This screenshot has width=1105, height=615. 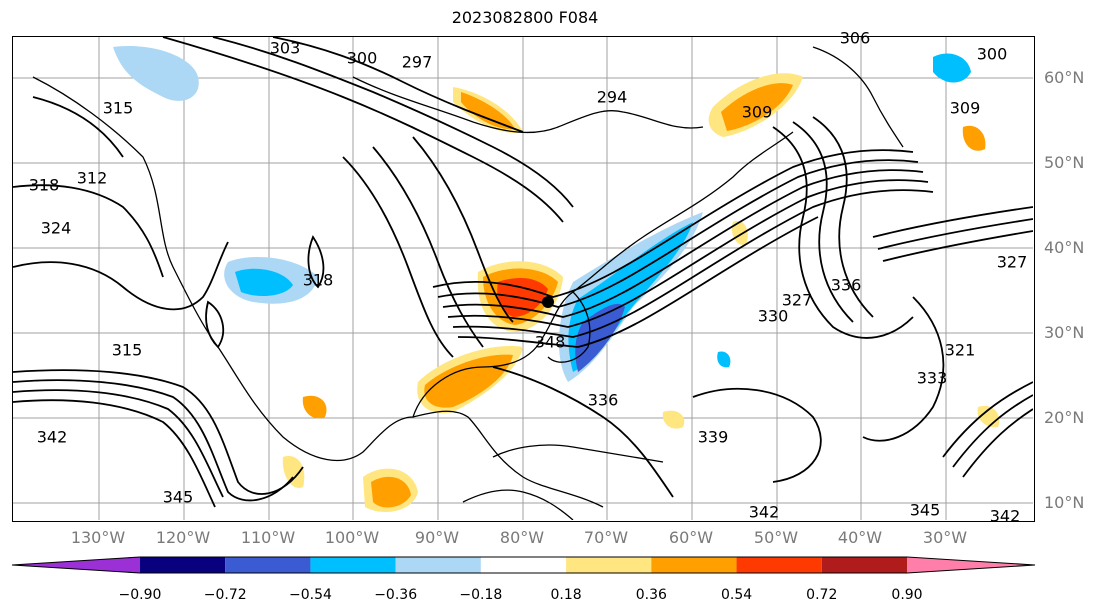 I want to click on colorbar, so click(x=523, y=565).